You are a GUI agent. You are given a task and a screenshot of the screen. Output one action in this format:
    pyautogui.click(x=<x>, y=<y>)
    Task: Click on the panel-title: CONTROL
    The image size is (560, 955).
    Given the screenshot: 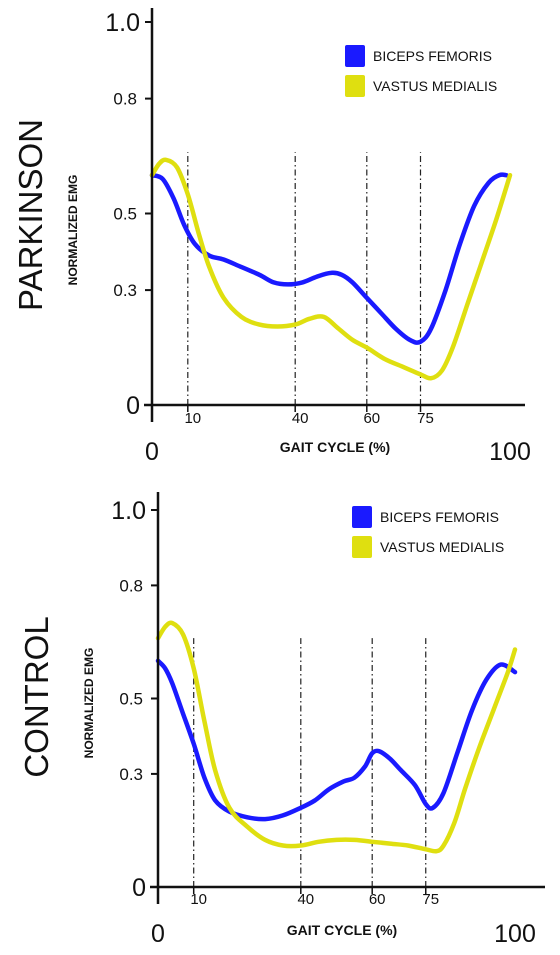 What is the action you would take?
    pyautogui.click(x=36, y=696)
    